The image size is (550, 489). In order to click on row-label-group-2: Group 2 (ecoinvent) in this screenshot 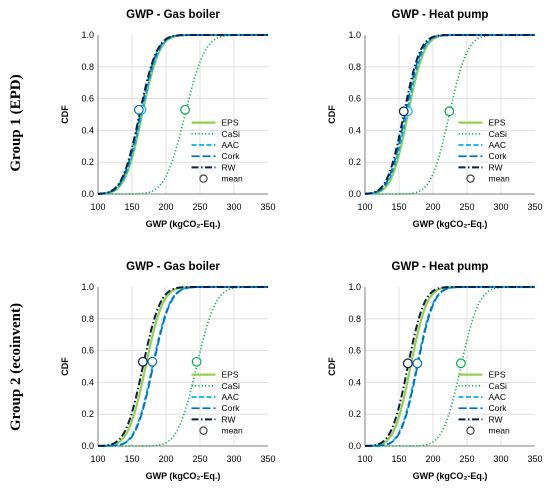, I will do `click(16, 367)`.